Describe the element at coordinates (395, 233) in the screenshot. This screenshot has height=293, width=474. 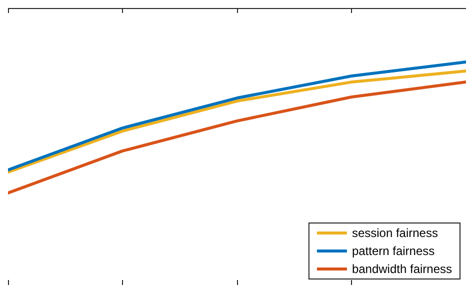
I see `legend-label: session fairness` at that location.